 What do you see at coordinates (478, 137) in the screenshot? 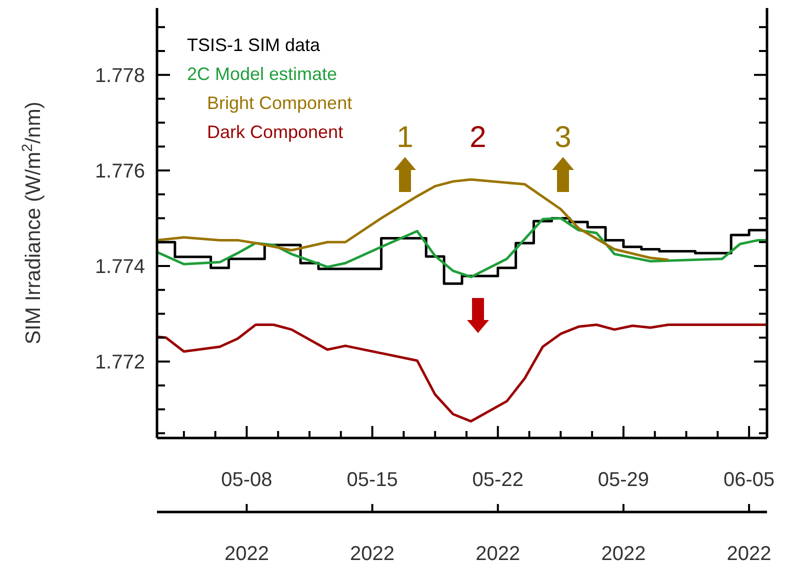
I see `annotation: 2` at bounding box center [478, 137].